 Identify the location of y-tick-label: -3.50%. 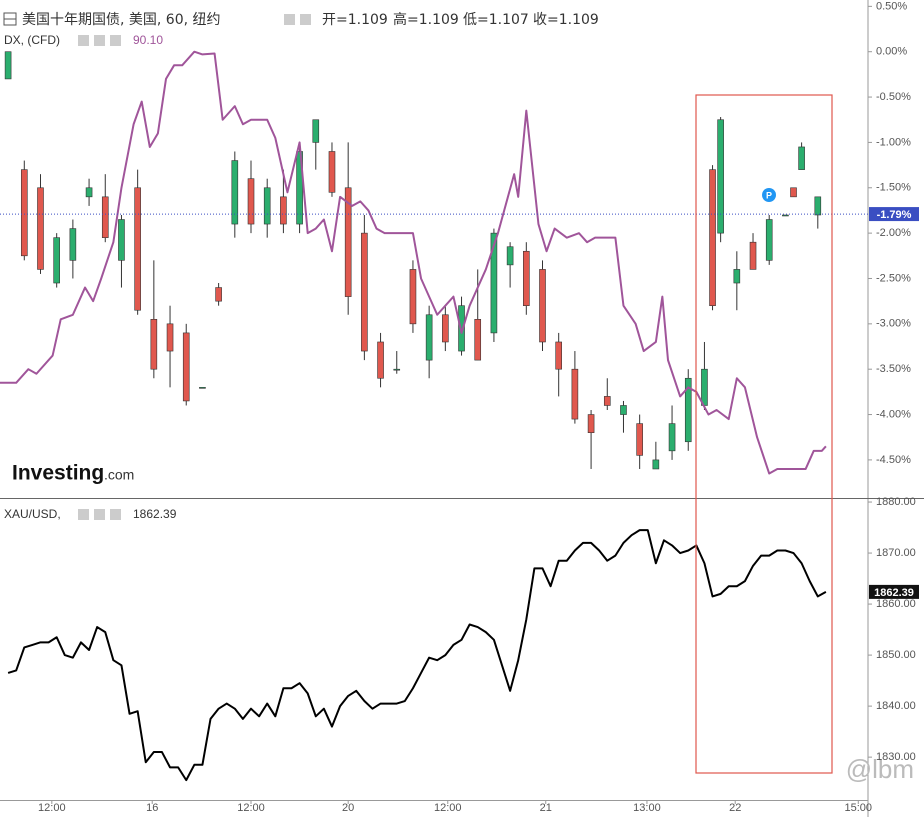
(893, 369).